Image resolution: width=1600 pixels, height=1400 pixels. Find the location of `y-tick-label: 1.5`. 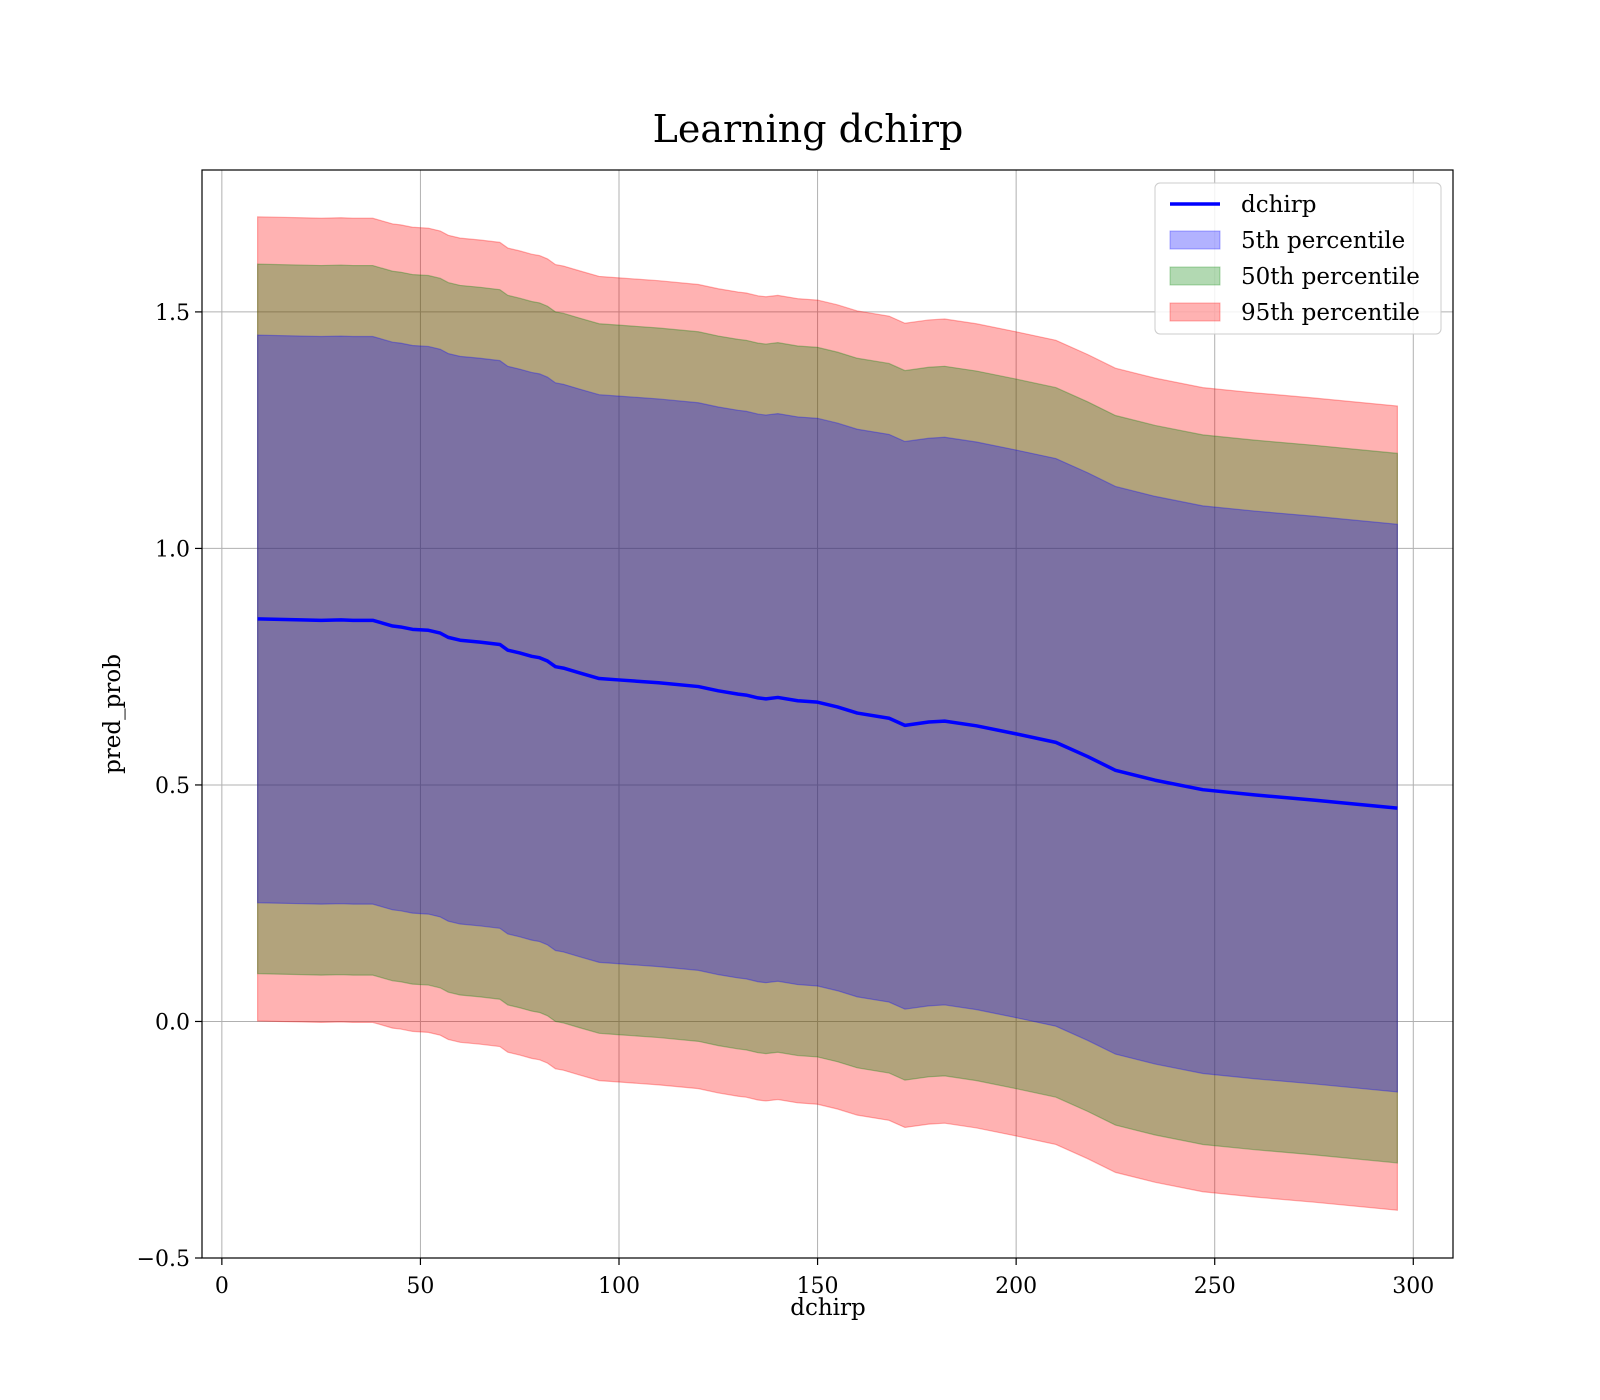

y-tick-label: 1.5 is located at coordinates (172, 313).